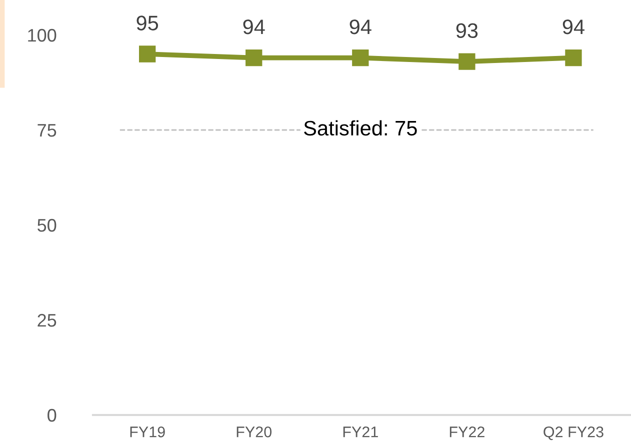 The image size is (631, 447). What do you see at coordinates (254, 432) in the screenshot?
I see `x-tick-label: FY20` at bounding box center [254, 432].